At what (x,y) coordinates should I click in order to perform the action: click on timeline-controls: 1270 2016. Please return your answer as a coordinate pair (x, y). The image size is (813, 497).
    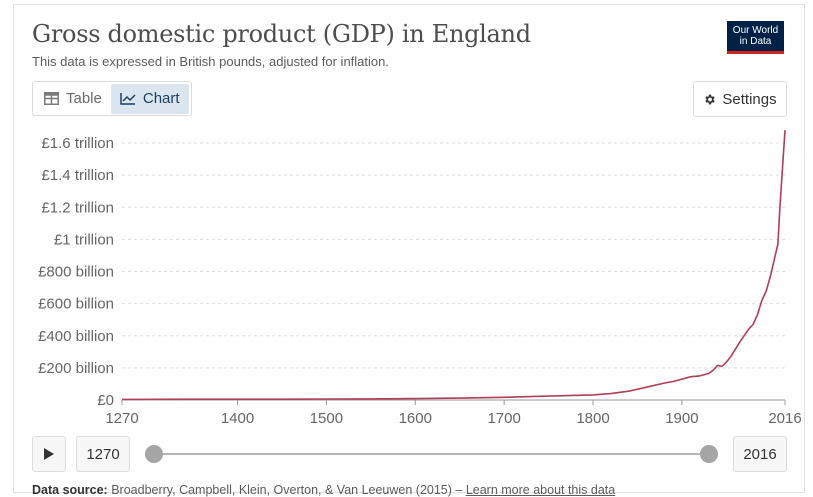
    Looking at the image, I should click on (409, 454).